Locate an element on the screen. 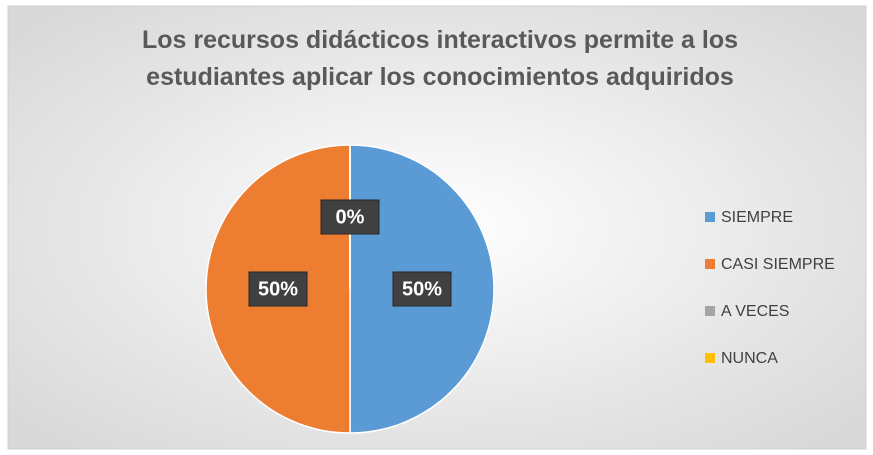 The height and width of the screenshot is (455, 873). legend-label: NUNCA is located at coordinates (749, 358).